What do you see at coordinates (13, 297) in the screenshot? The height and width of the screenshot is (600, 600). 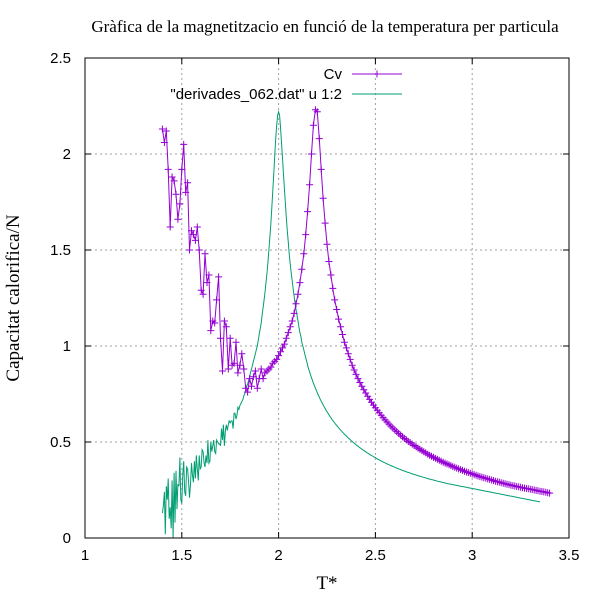 I see `y-axis-label: Capacitat calorifica/N` at bounding box center [13, 297].